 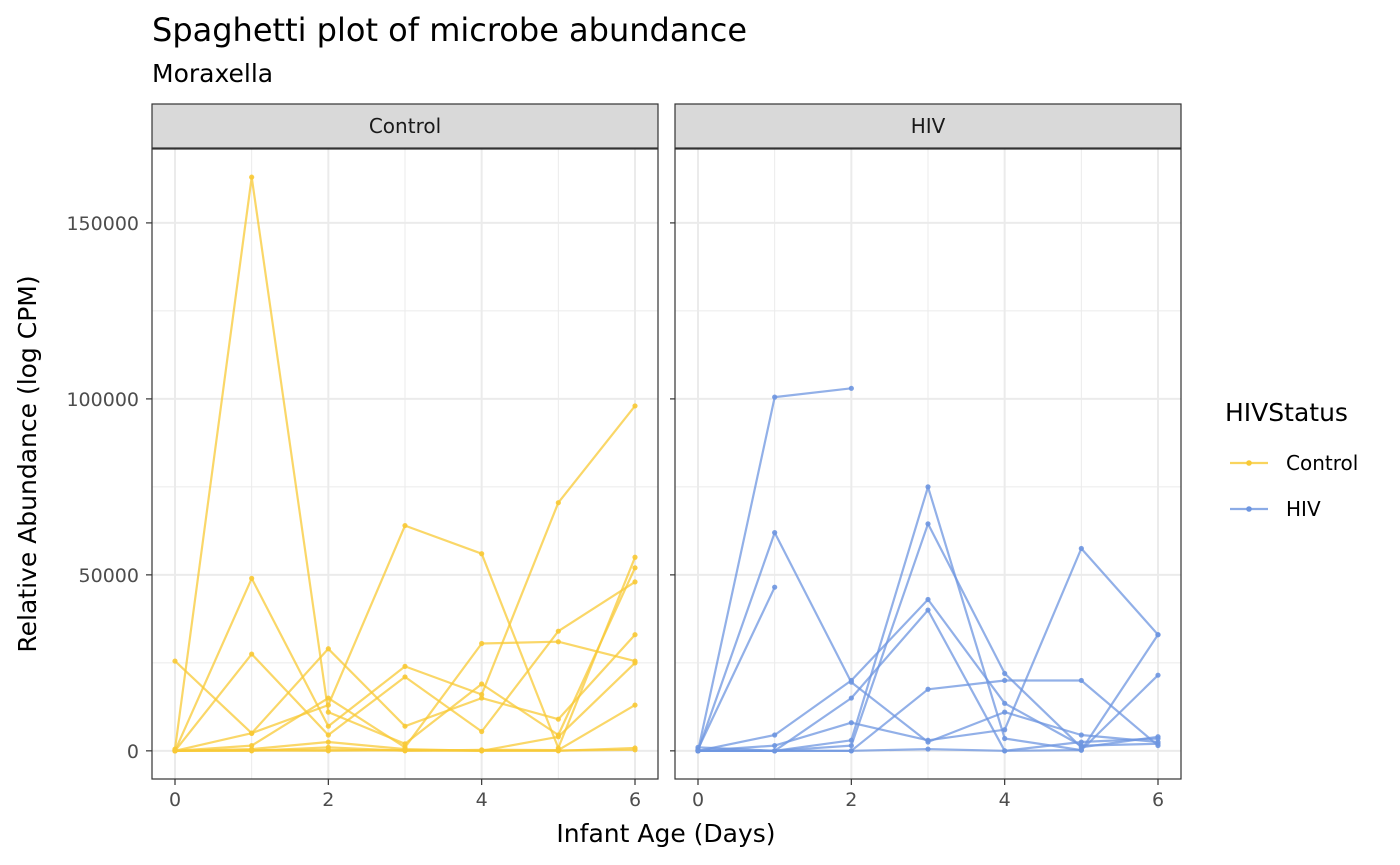 What do you see at coordinates (102, 224) in the screenshot?
I see `y-tick-label: 150000` at bounding box center [102, 224].